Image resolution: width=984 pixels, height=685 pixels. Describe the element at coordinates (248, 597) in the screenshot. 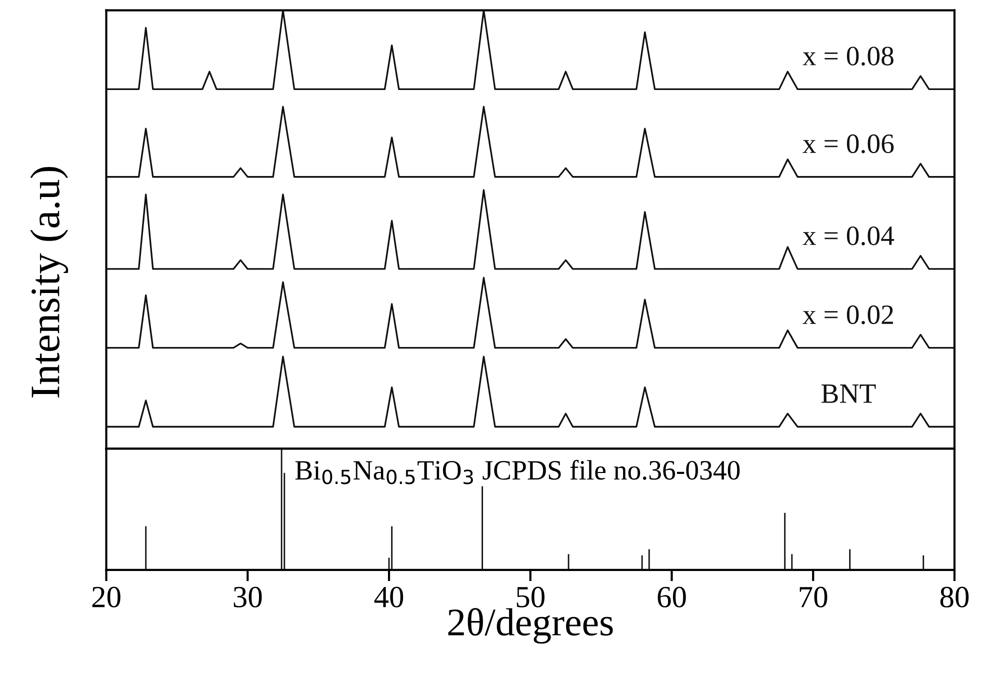

I see `x-tick-label: 30` at that location.